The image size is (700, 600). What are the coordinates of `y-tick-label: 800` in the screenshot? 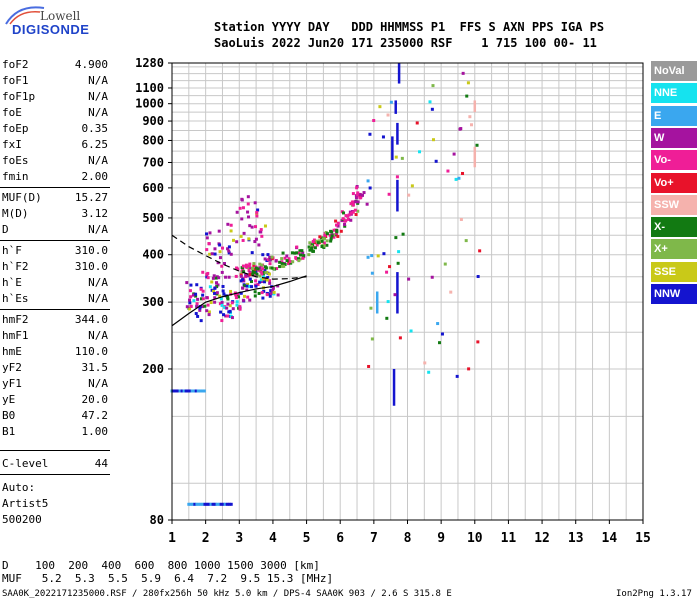 It's located at (153, 140).